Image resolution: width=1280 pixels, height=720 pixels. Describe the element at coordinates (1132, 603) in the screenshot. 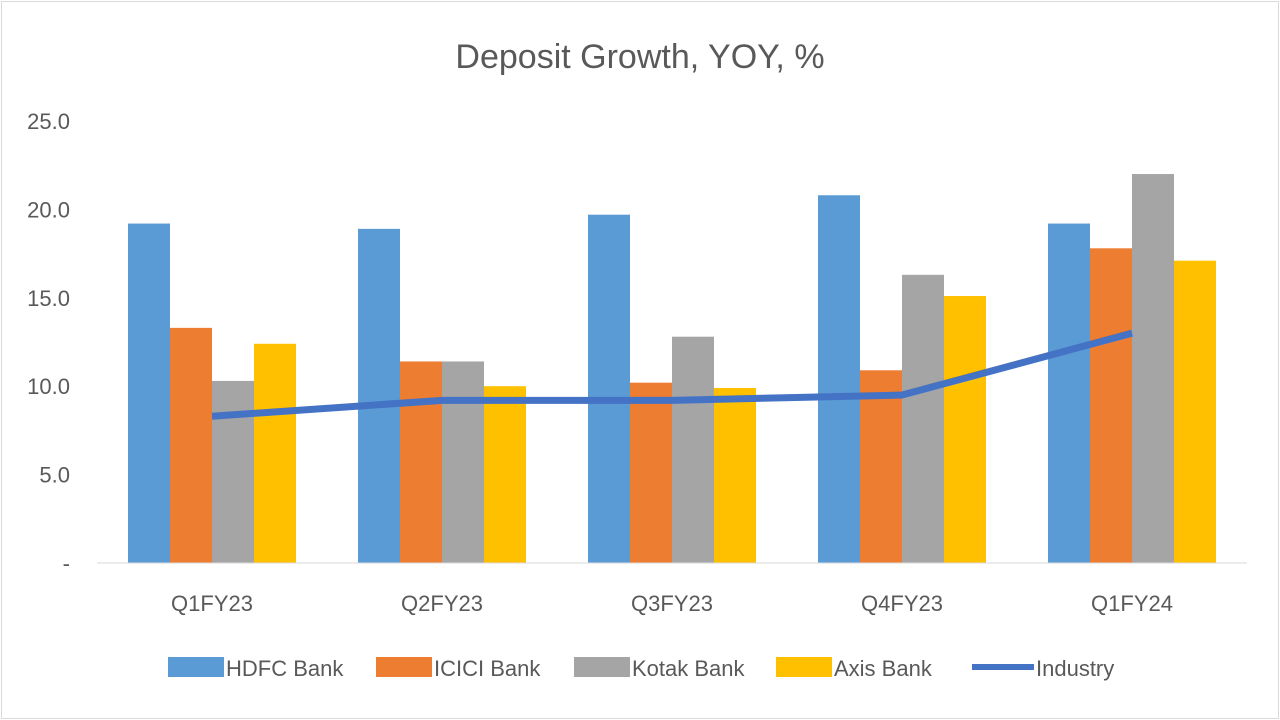

I see `x-tick-label: Q1FY24` at that location.